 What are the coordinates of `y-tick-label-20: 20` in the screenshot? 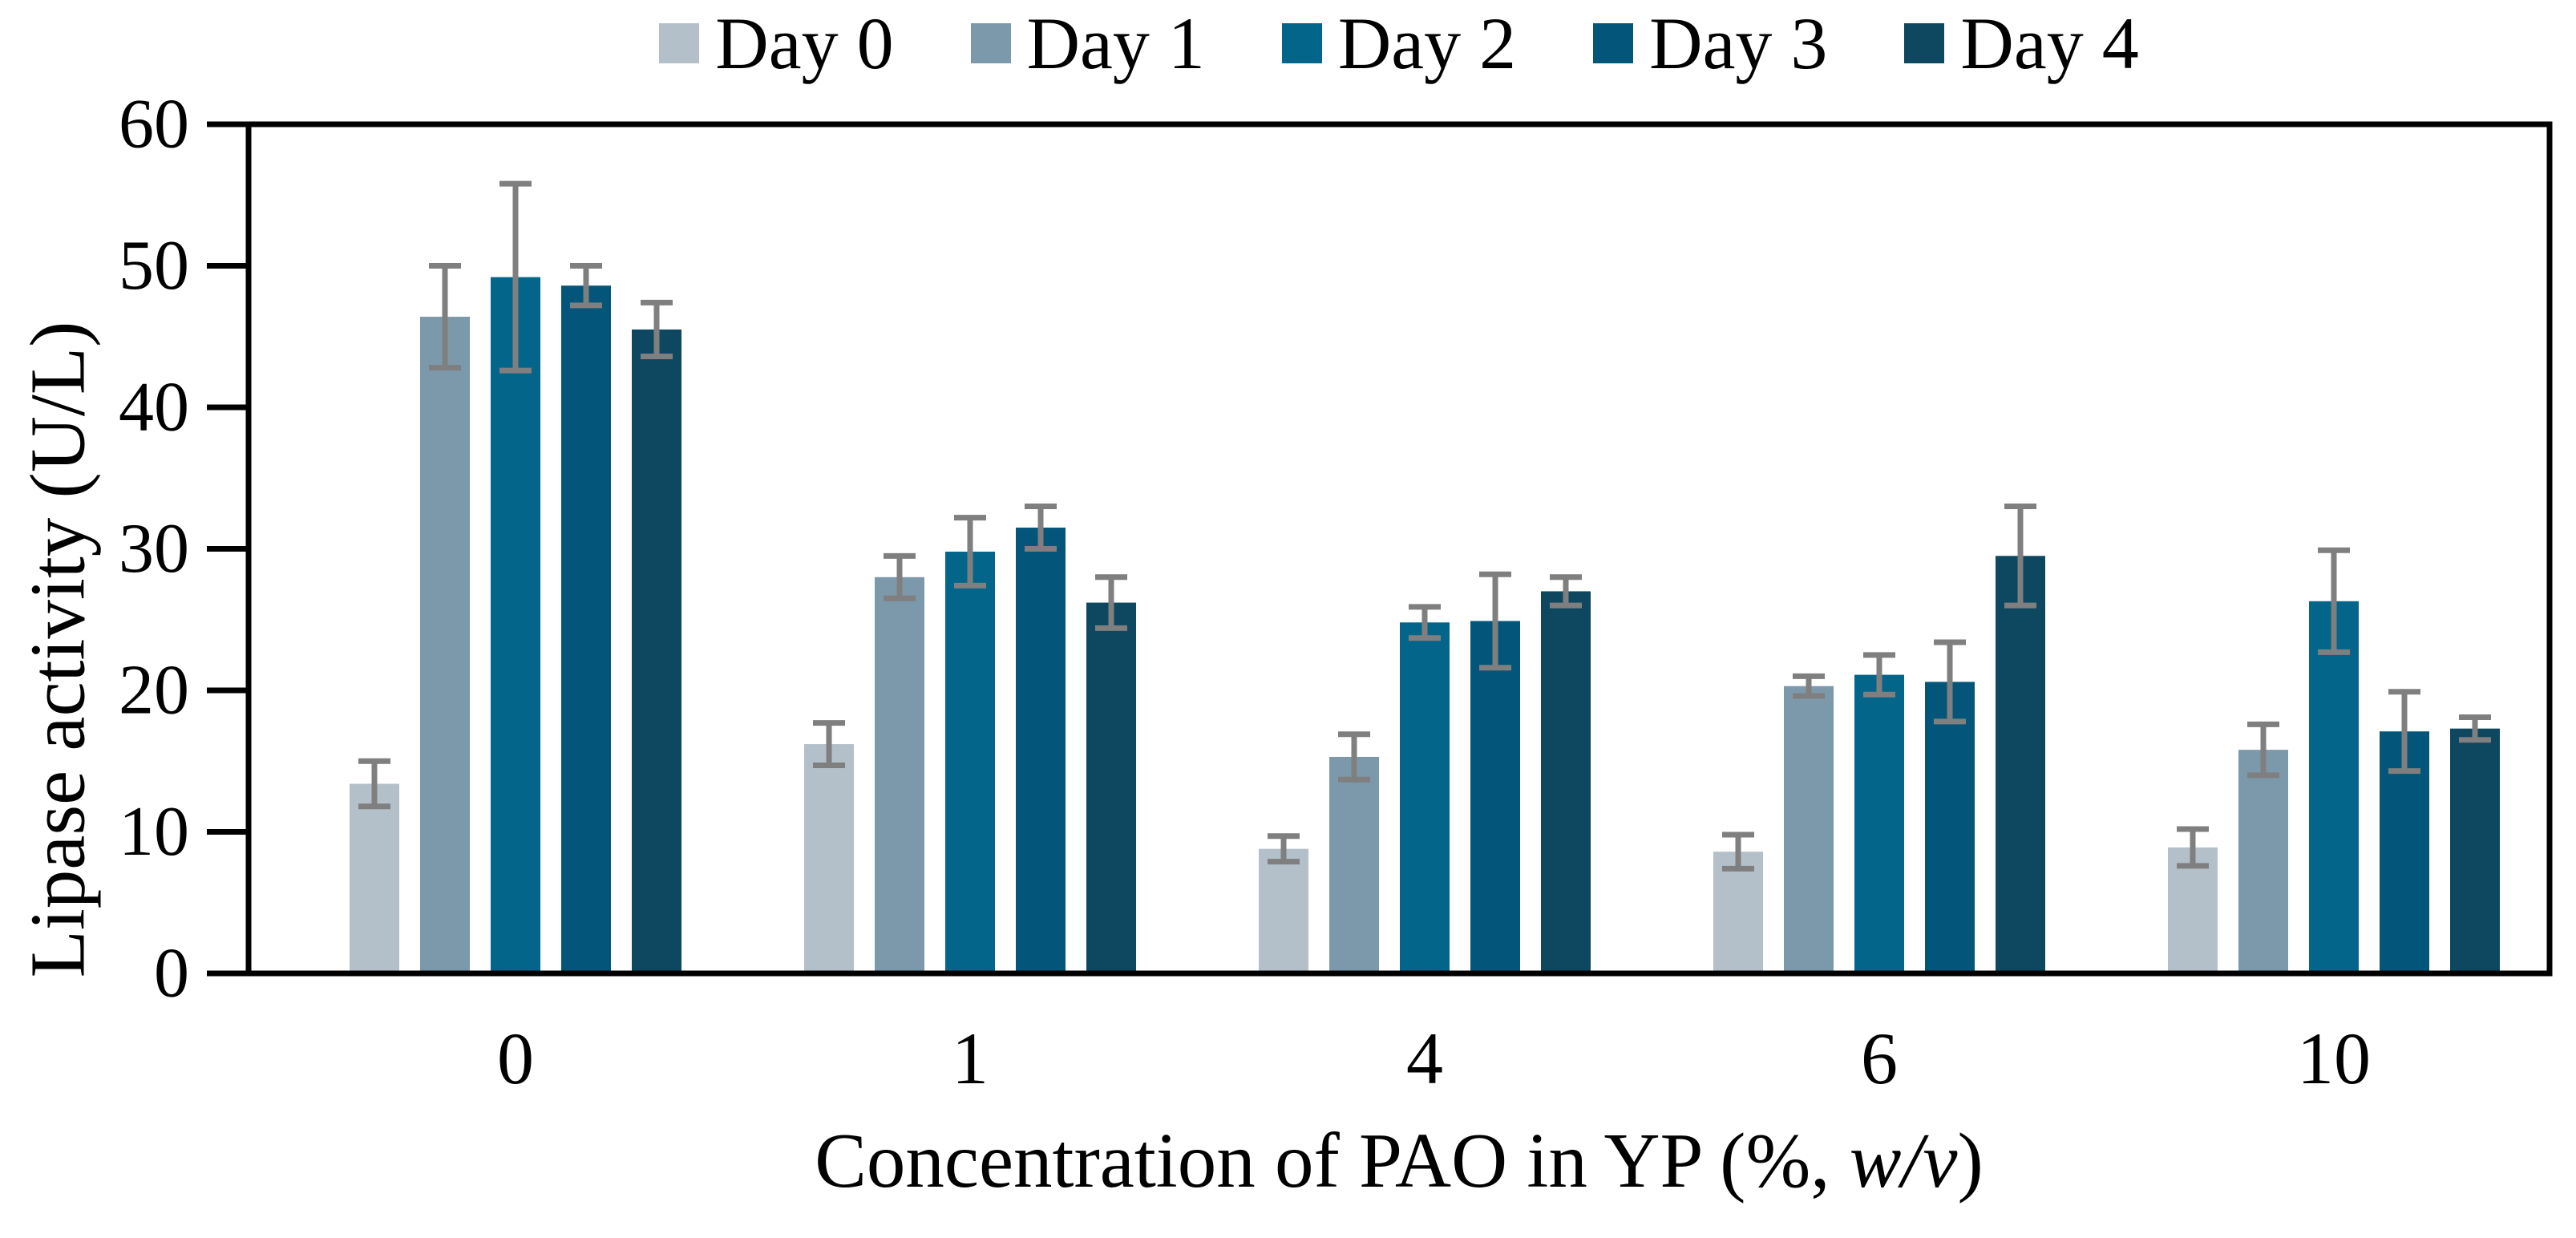 It's located at (154, 691).